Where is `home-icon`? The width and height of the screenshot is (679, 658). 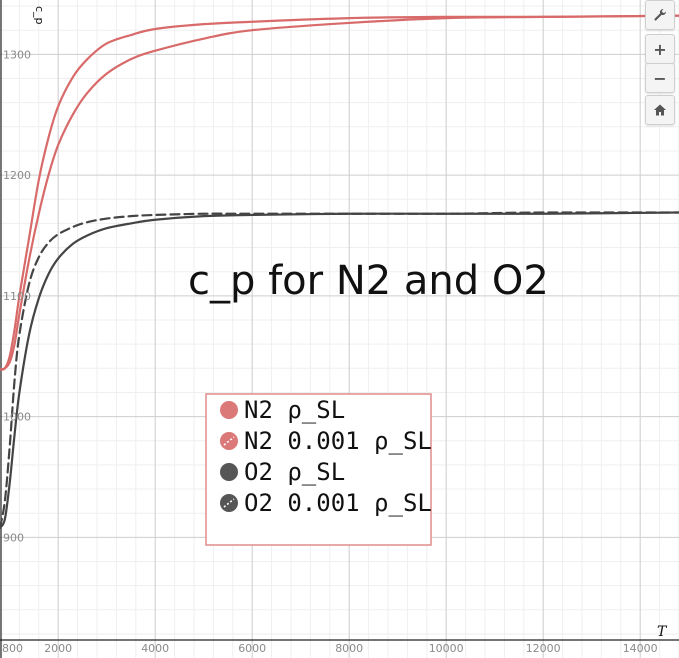
home-icon is located at coordinates (660, 110).